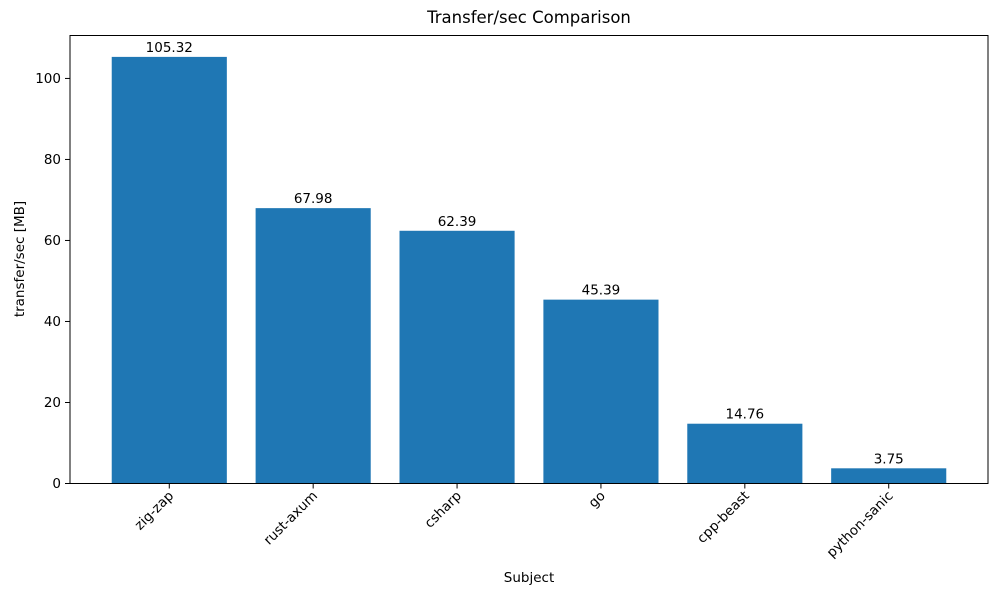 The width and height of the screenshot is (1000, 600). I want to click on x-tick-label-go: go, so click(597, 499).